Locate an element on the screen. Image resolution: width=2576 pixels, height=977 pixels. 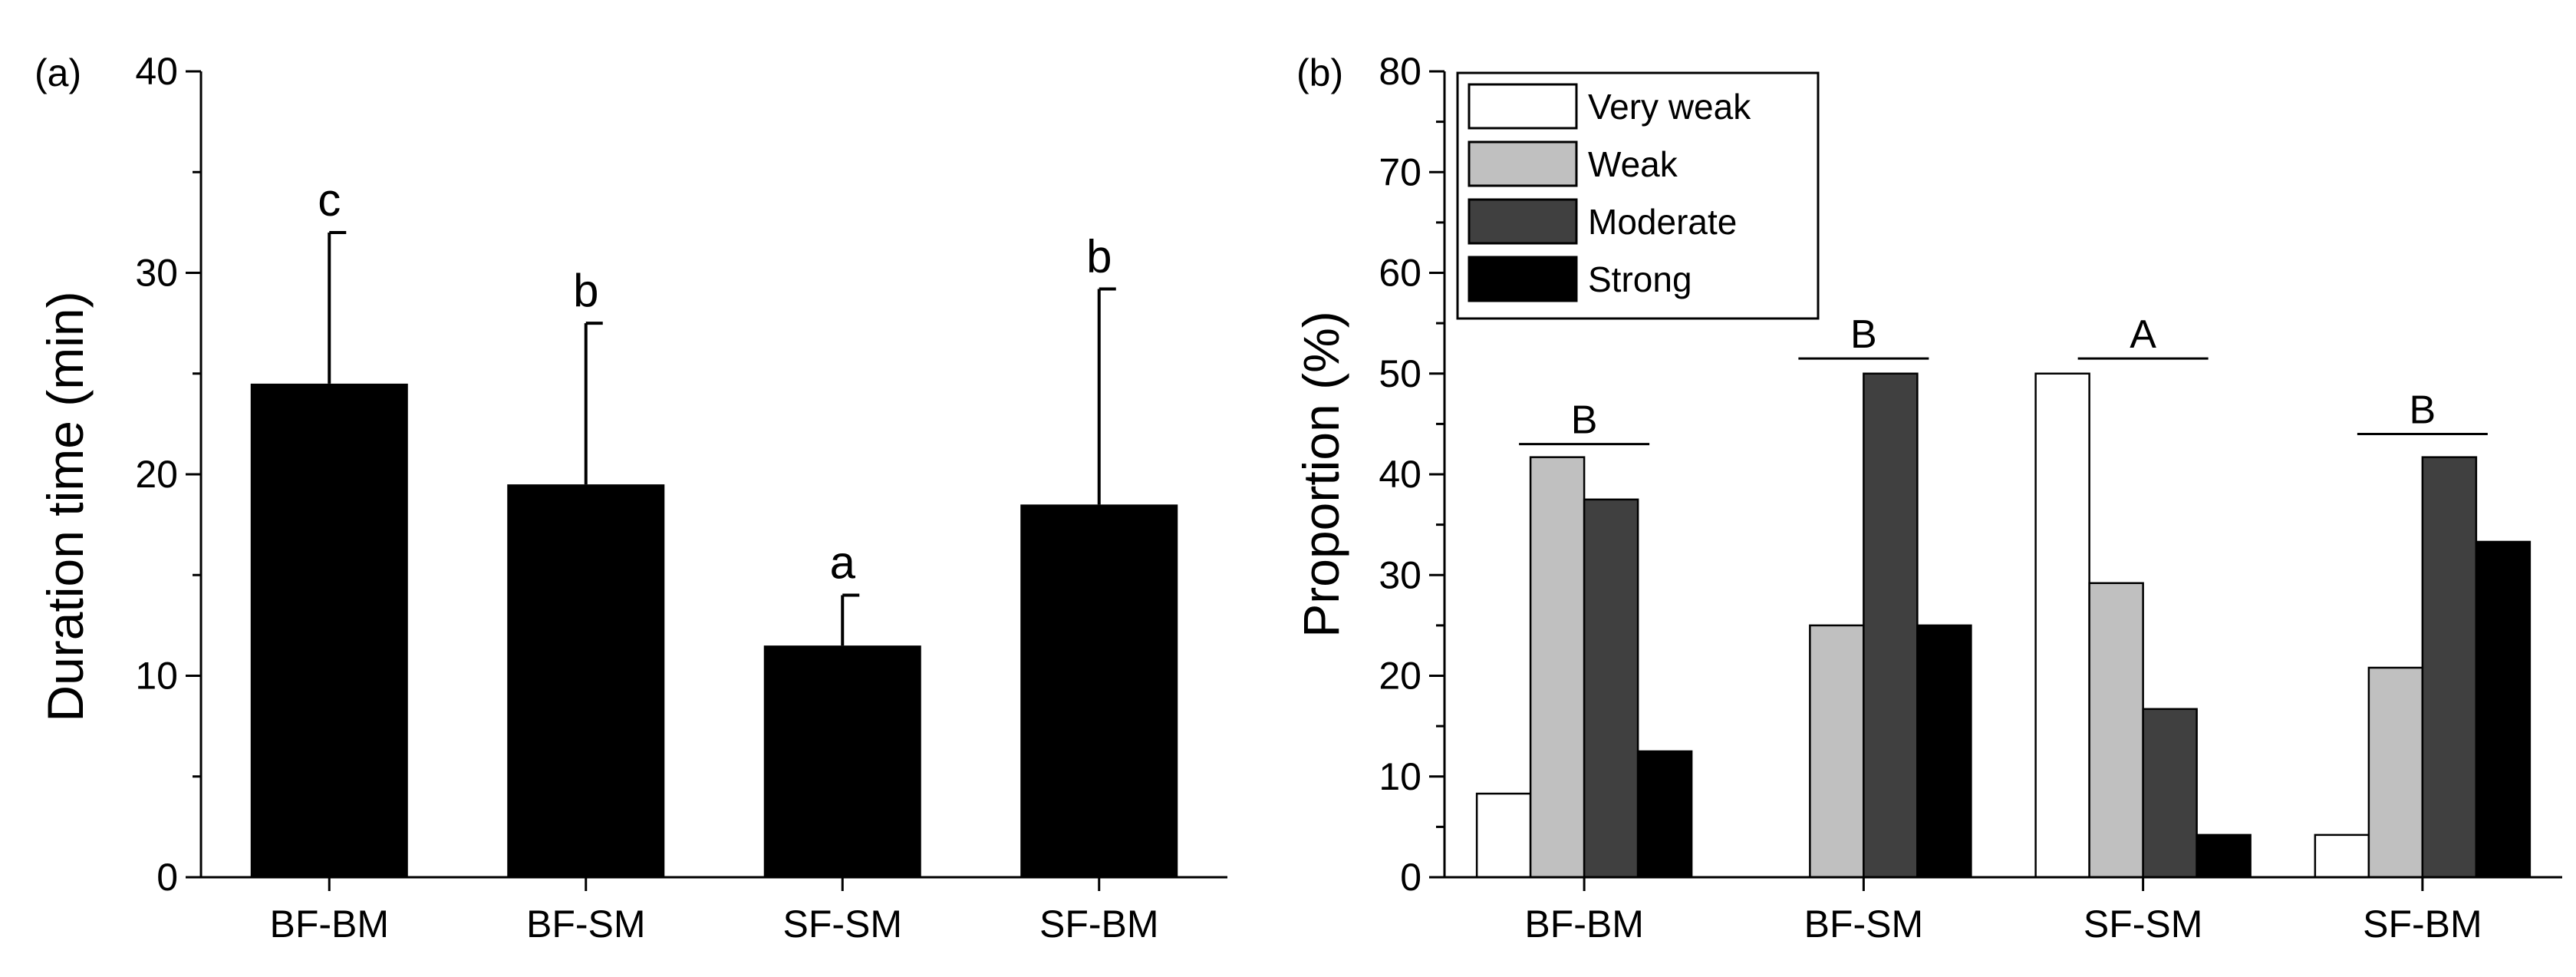
bar-moderate-bf-sm is located at coordinates (1891, 625).